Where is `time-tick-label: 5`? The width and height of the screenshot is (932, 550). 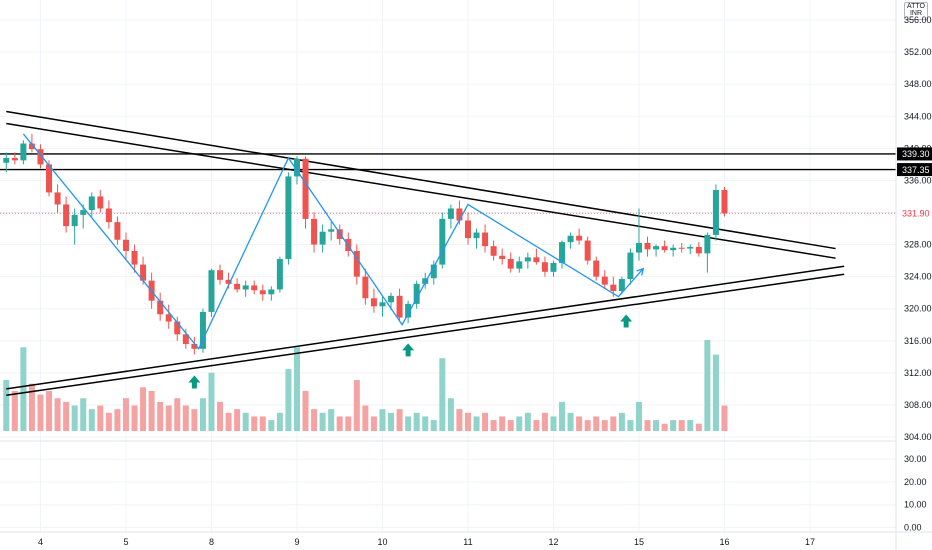
time-tick-label: 5 is located at coordinates (125, 542).